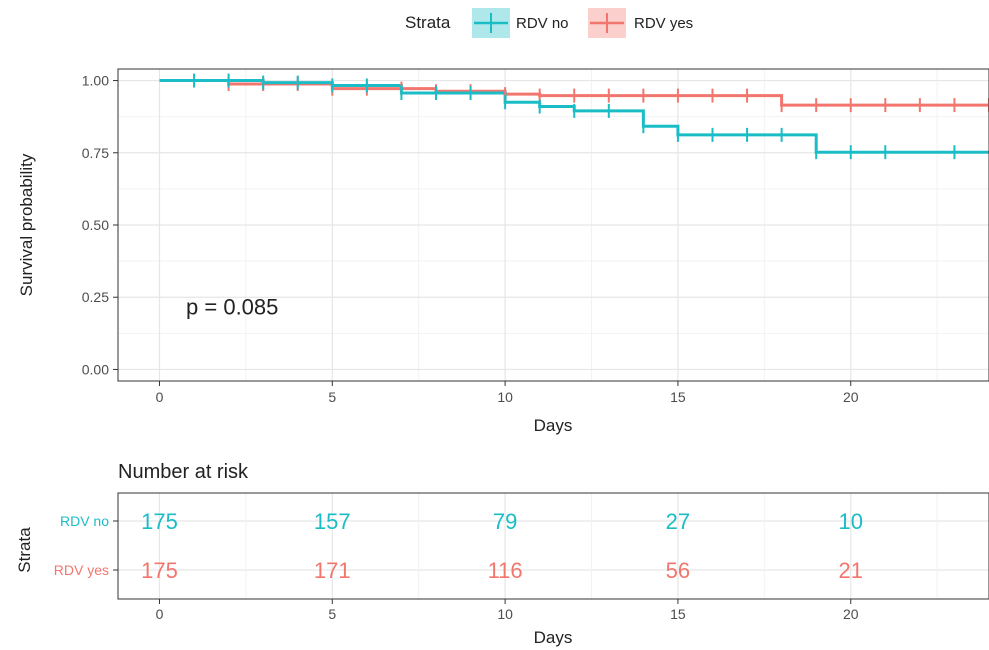 This screenshot has height=650, width=989. Describe the element at coordinates (95, 225) in the screenshot. I see `y-tick-label: 0.50` at that location.